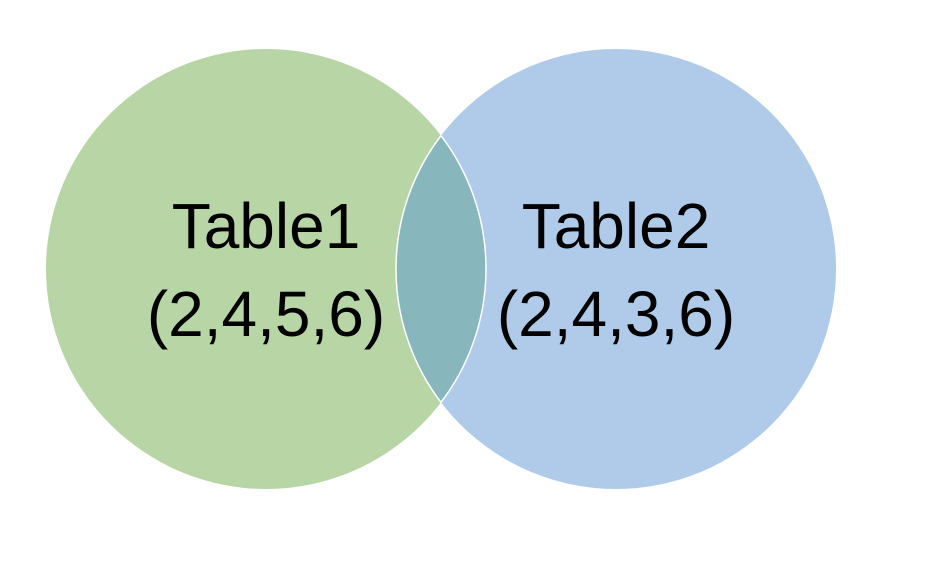  I want to click on table2-values: (2,4,3,6), so click(616, 314).